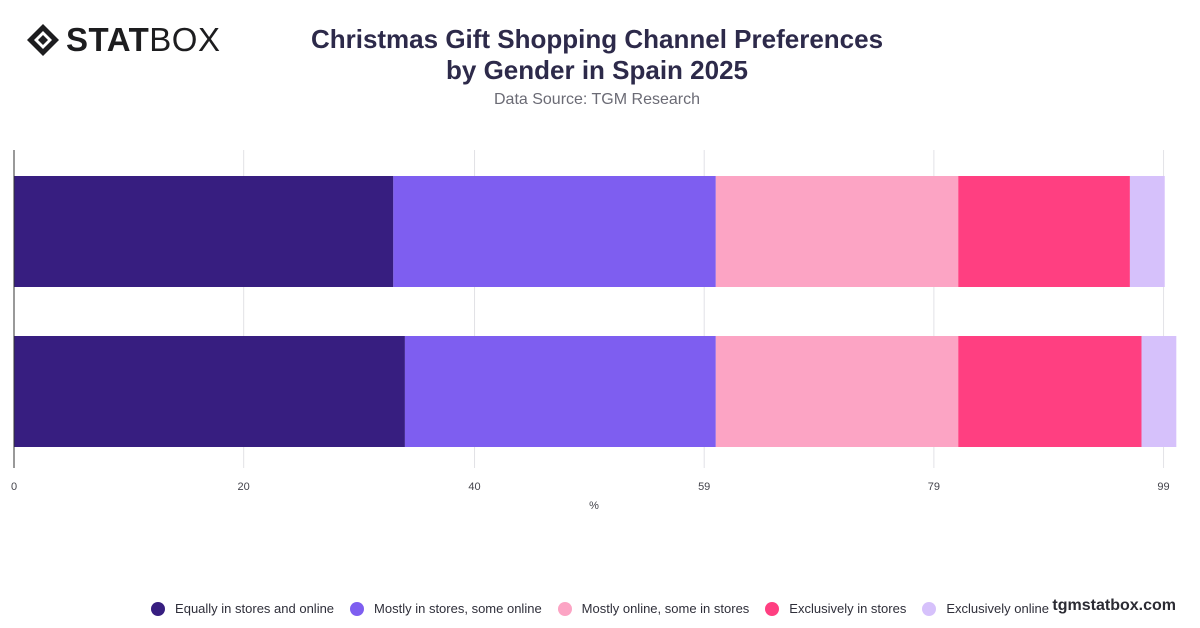  What do you see at coordinates (185, 39) in the screenshot?
I see `logo-text-light: BOX` at bounding box center [185, 39].